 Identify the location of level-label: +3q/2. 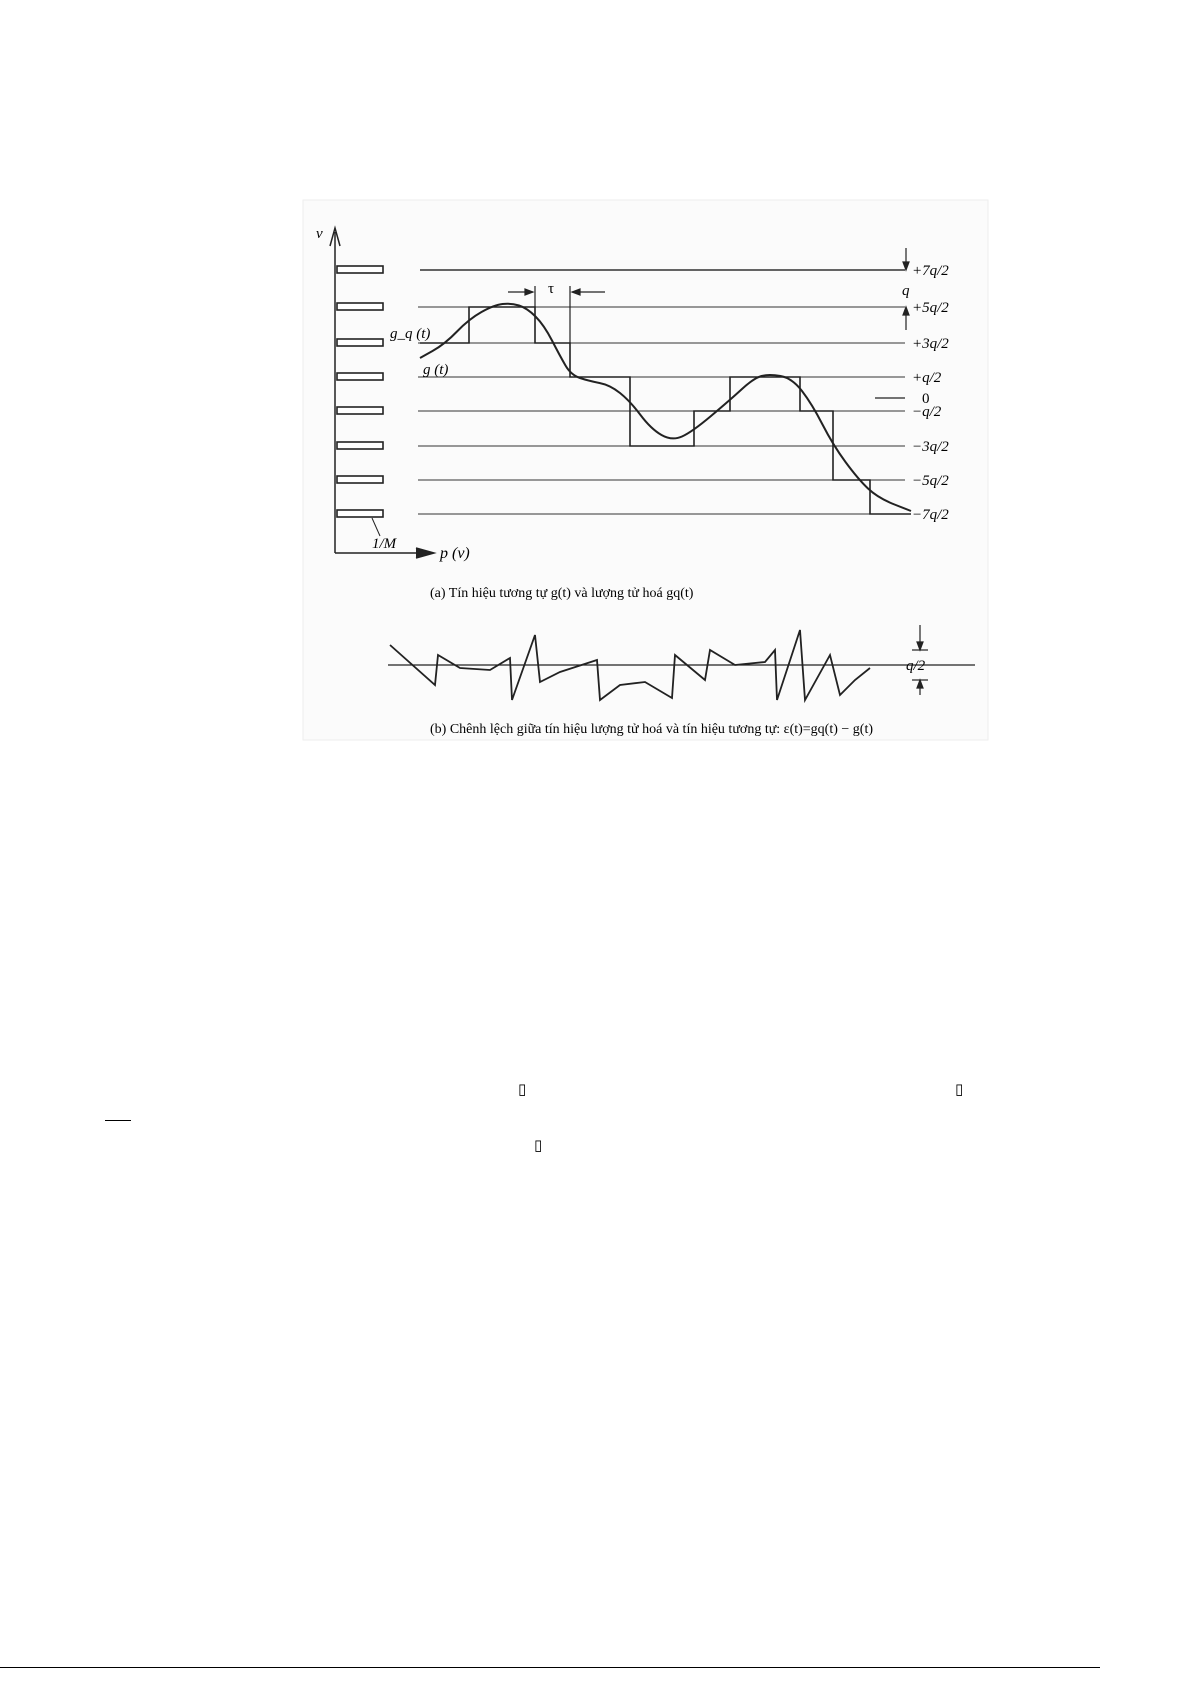
(930, 344).